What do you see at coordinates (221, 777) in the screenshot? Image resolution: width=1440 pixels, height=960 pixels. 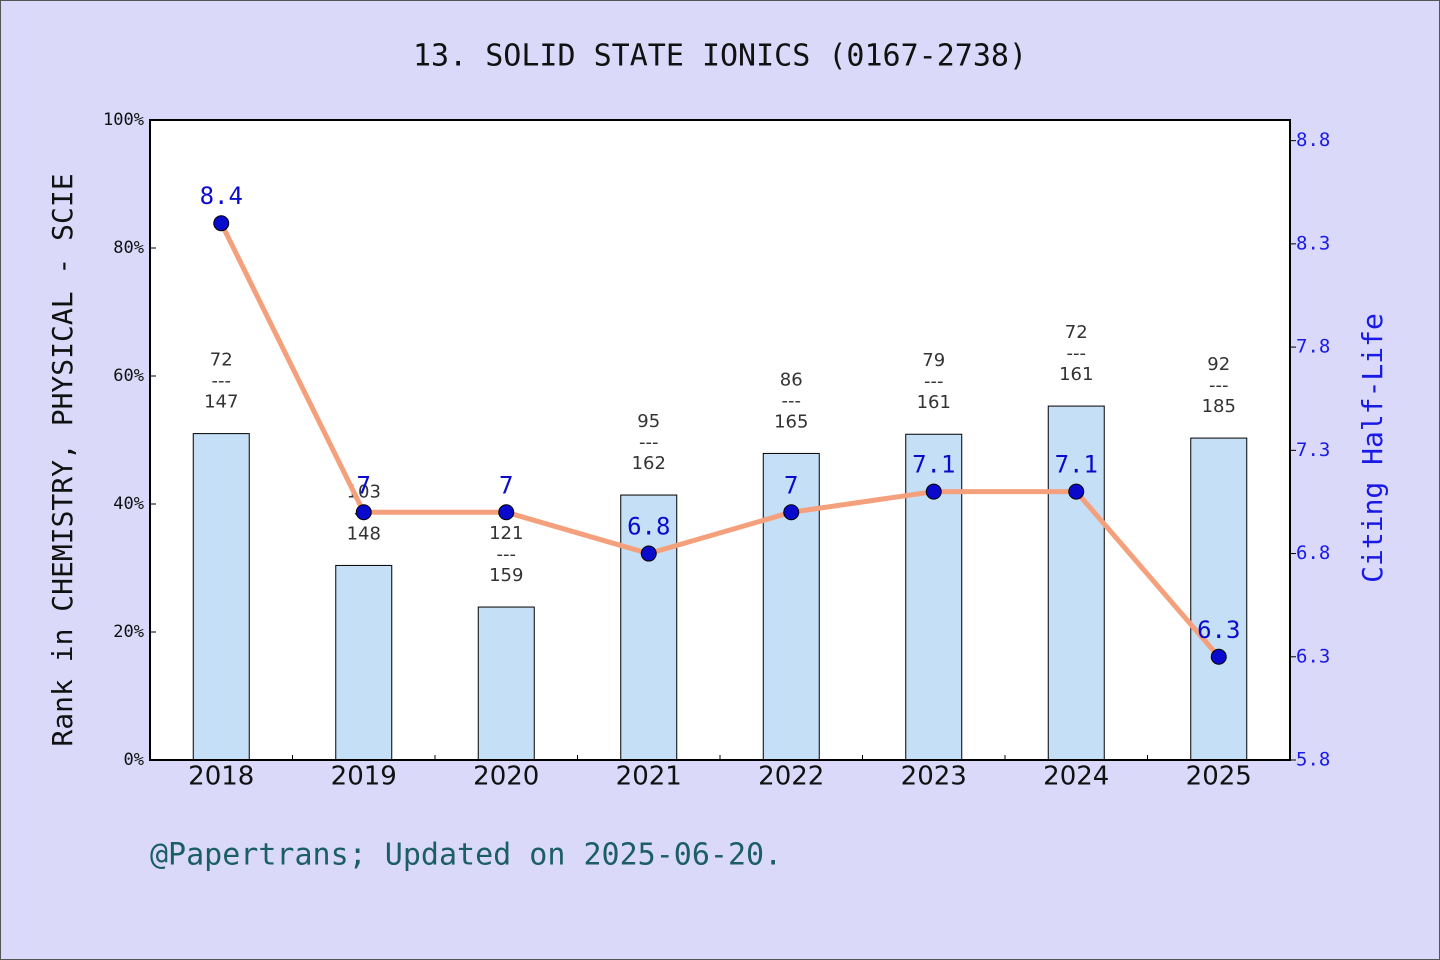 I see `x-tick-label: 2018` at bounding box center [221, 777].